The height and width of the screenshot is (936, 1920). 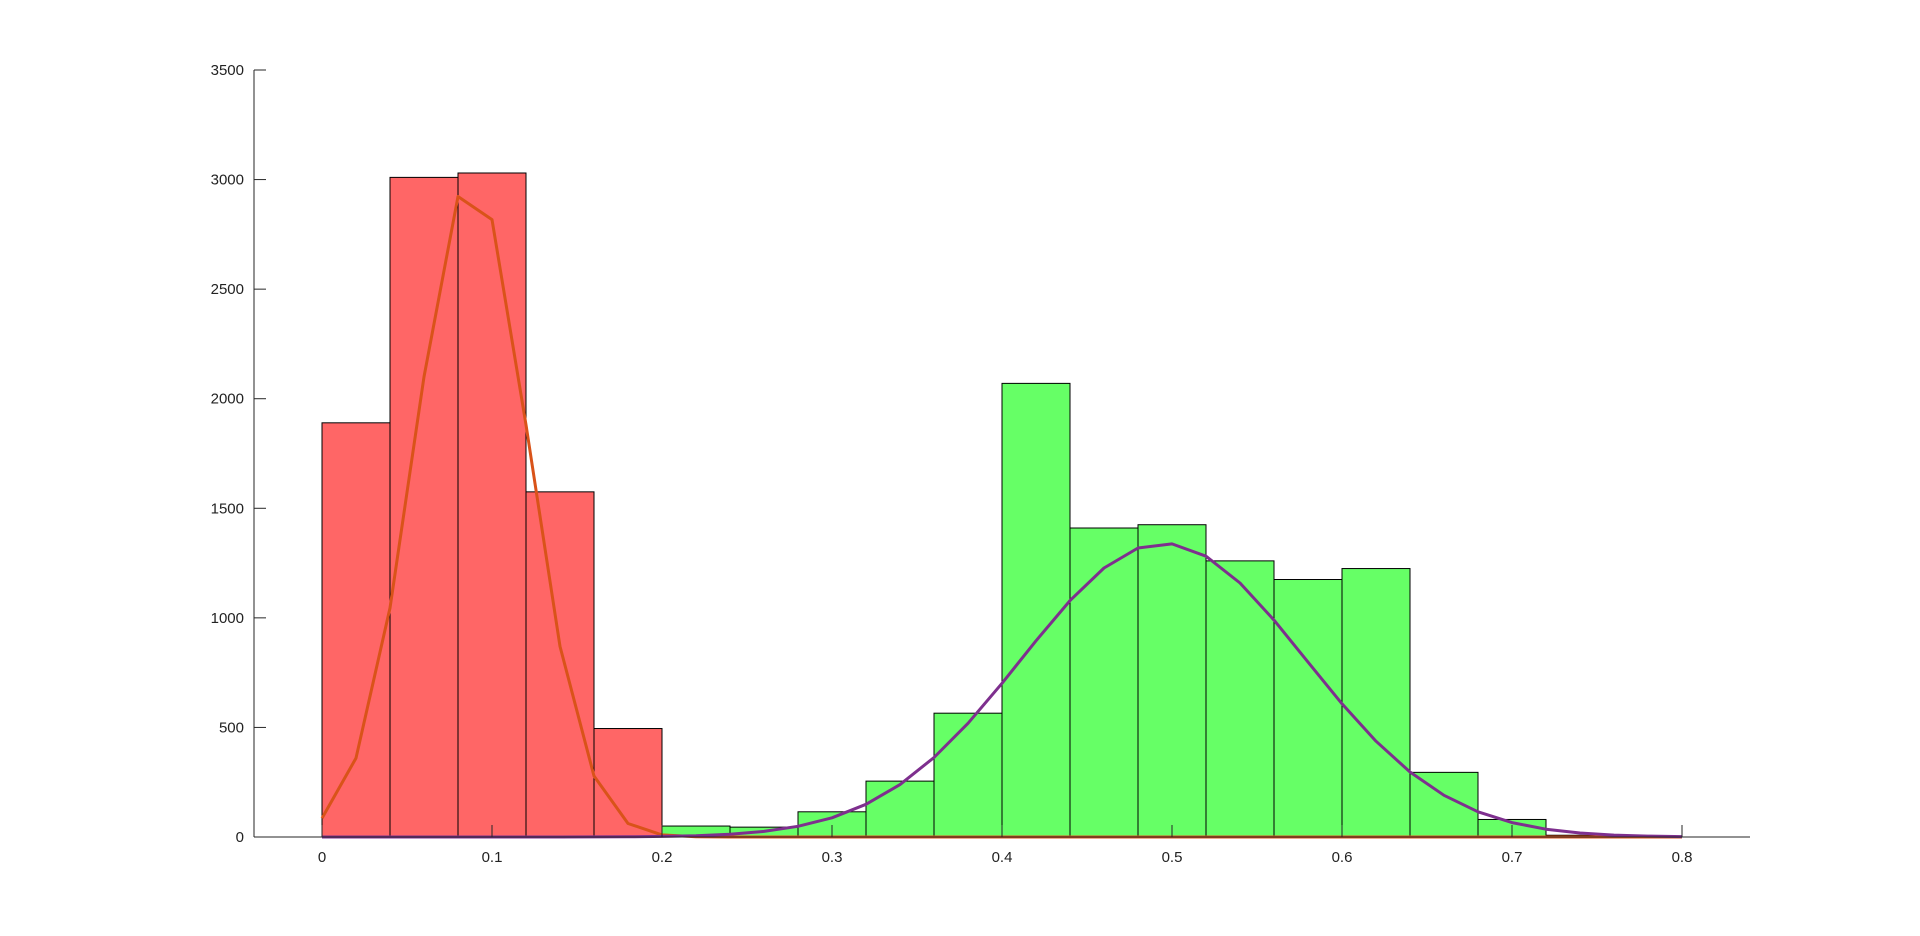 I want to click on y-tick-label: 1000, so click(x=227, y=618).